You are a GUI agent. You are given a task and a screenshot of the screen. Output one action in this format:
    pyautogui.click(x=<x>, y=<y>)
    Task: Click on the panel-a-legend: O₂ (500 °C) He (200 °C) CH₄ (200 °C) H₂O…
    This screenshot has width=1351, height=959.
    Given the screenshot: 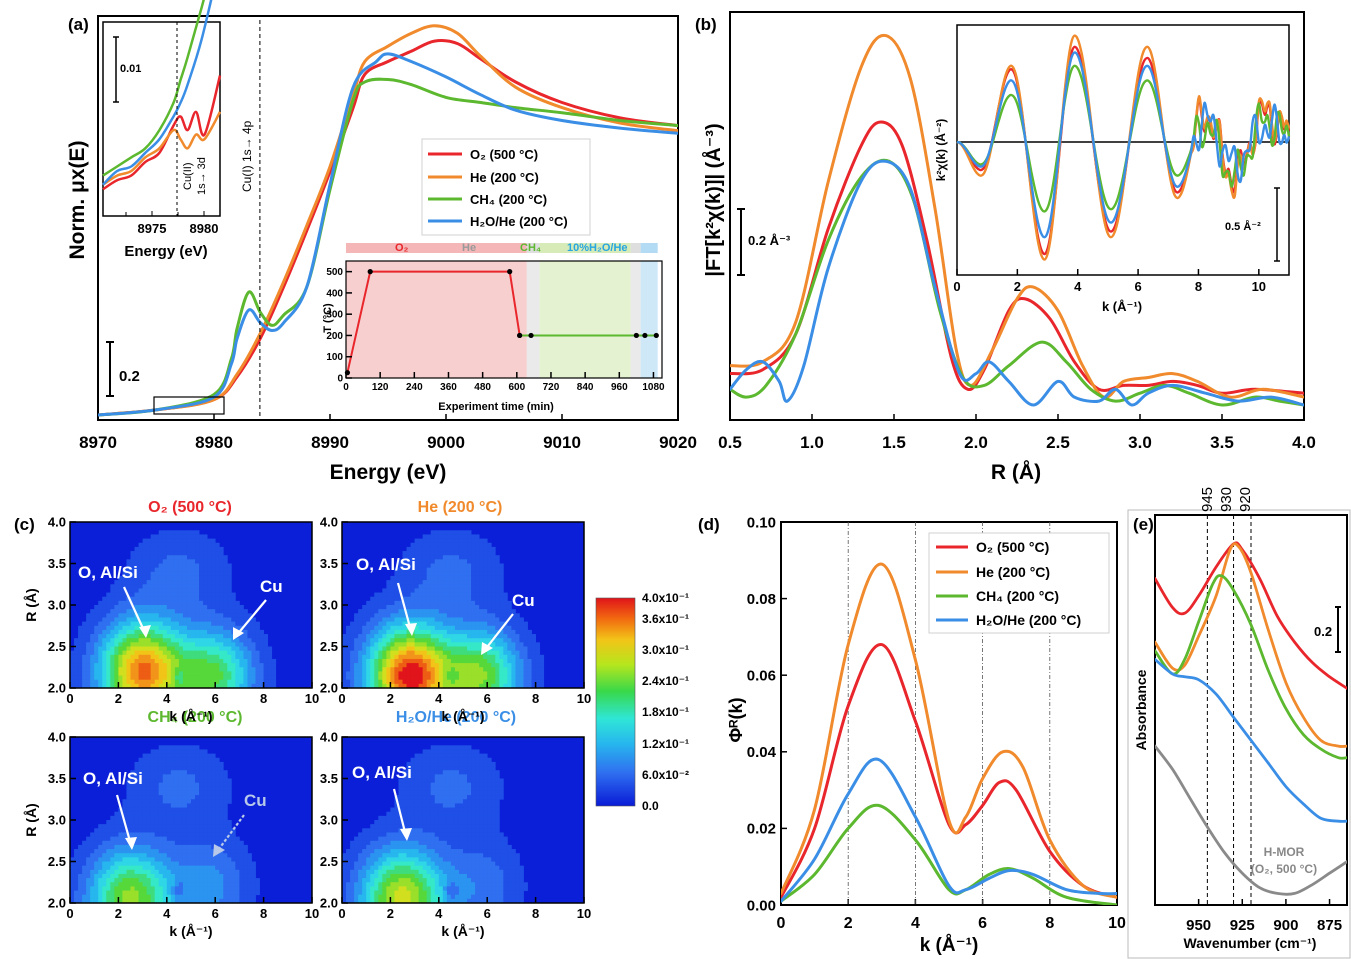 What is the action you would take?
    pyautogui.click(x=506, y=187)
    